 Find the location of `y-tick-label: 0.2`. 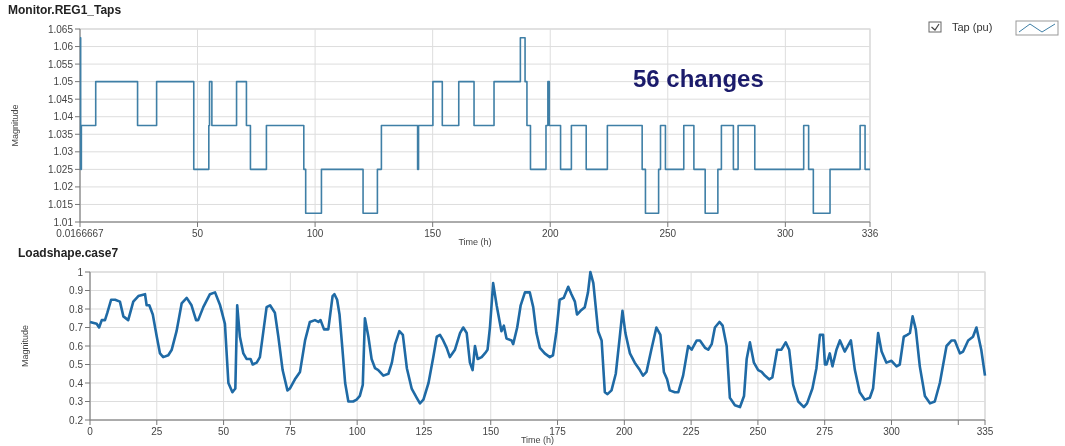

y-tick-label: 0.2 is located at coordinates (76, 420).